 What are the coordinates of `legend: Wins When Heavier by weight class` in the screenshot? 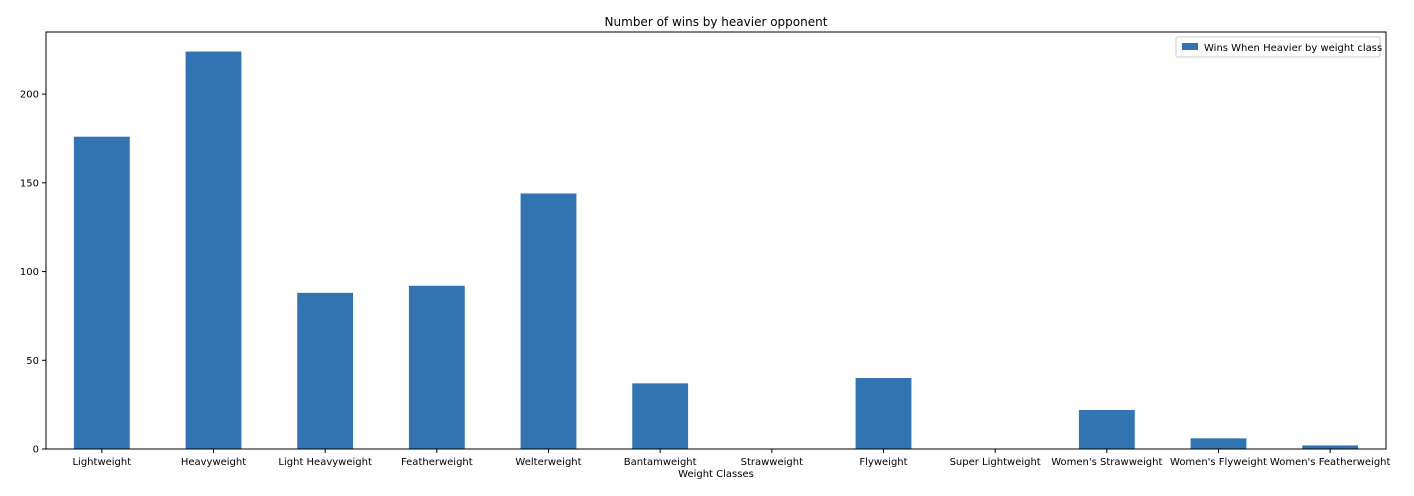 It's located at (1278, 47).